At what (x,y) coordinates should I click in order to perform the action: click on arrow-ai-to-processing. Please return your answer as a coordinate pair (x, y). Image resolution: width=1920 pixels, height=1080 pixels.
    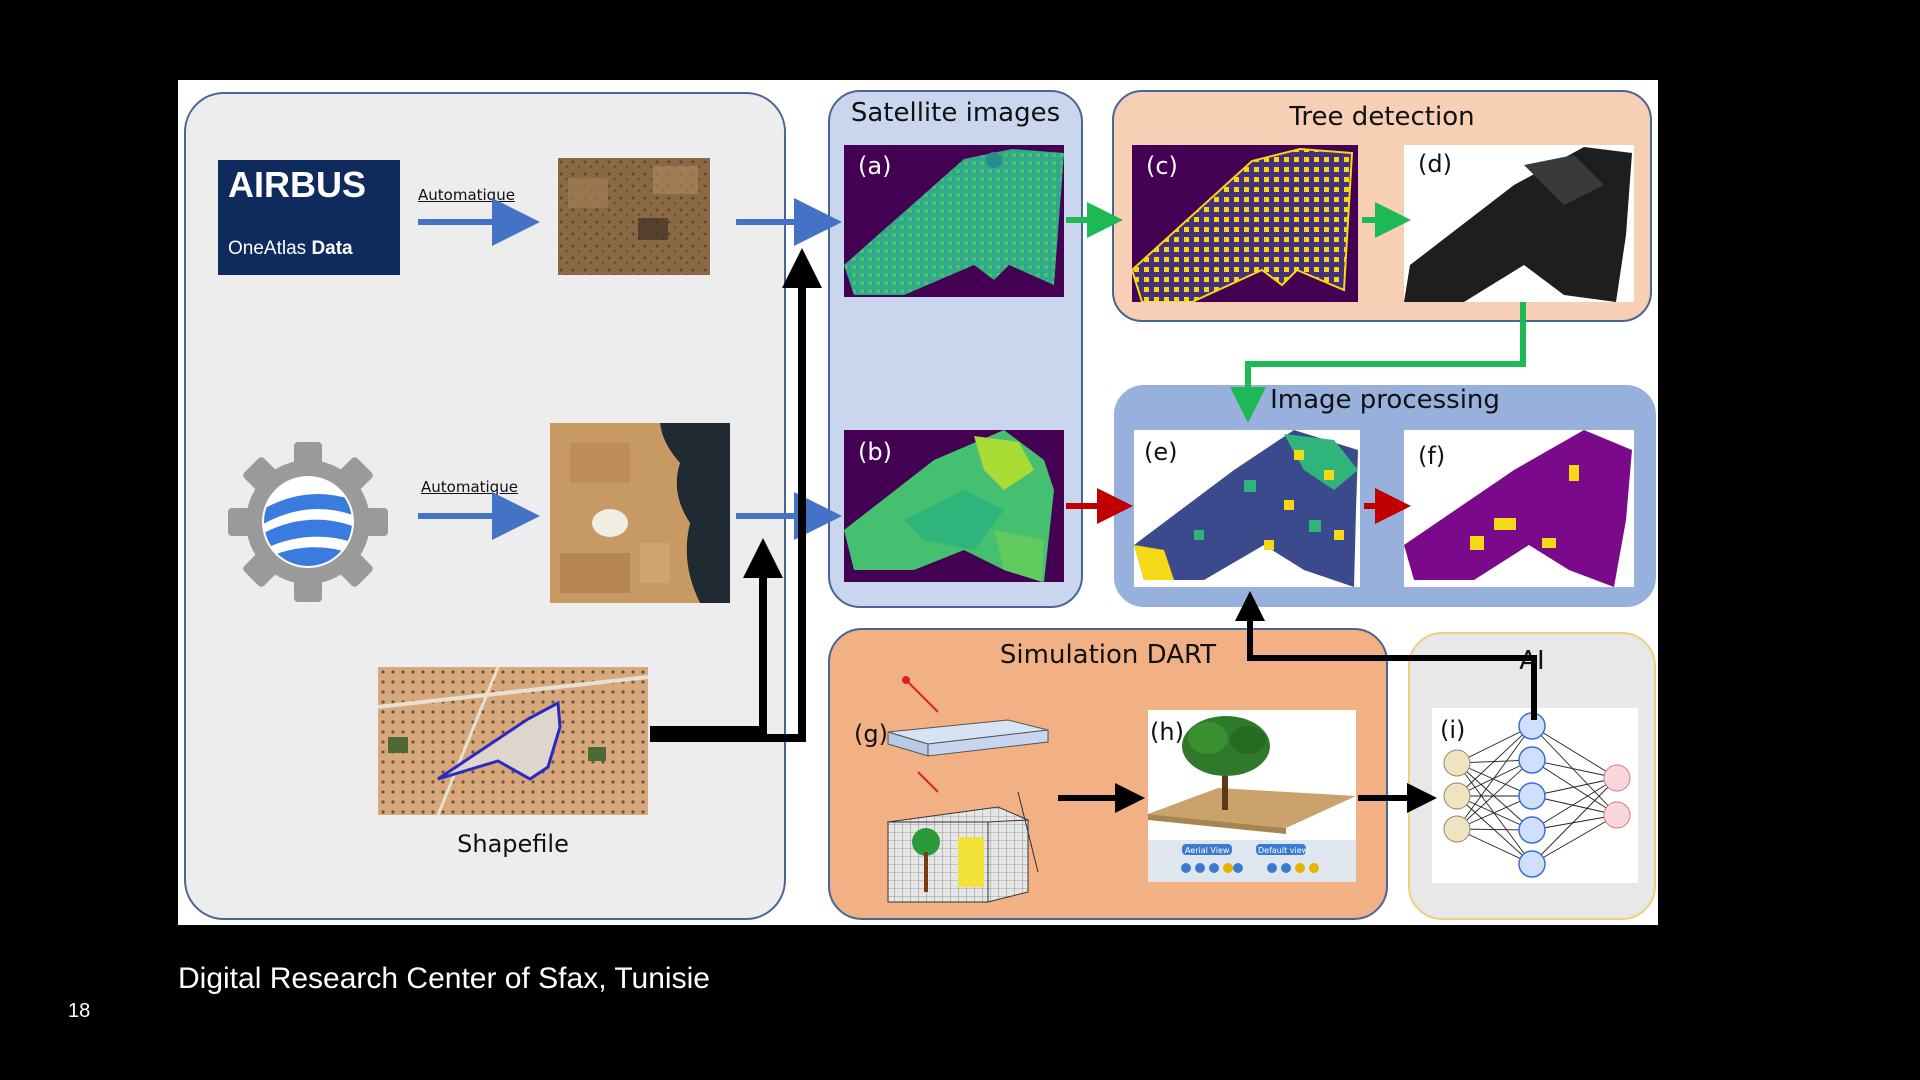
    Looking at the image, I should click on (1386, 655).